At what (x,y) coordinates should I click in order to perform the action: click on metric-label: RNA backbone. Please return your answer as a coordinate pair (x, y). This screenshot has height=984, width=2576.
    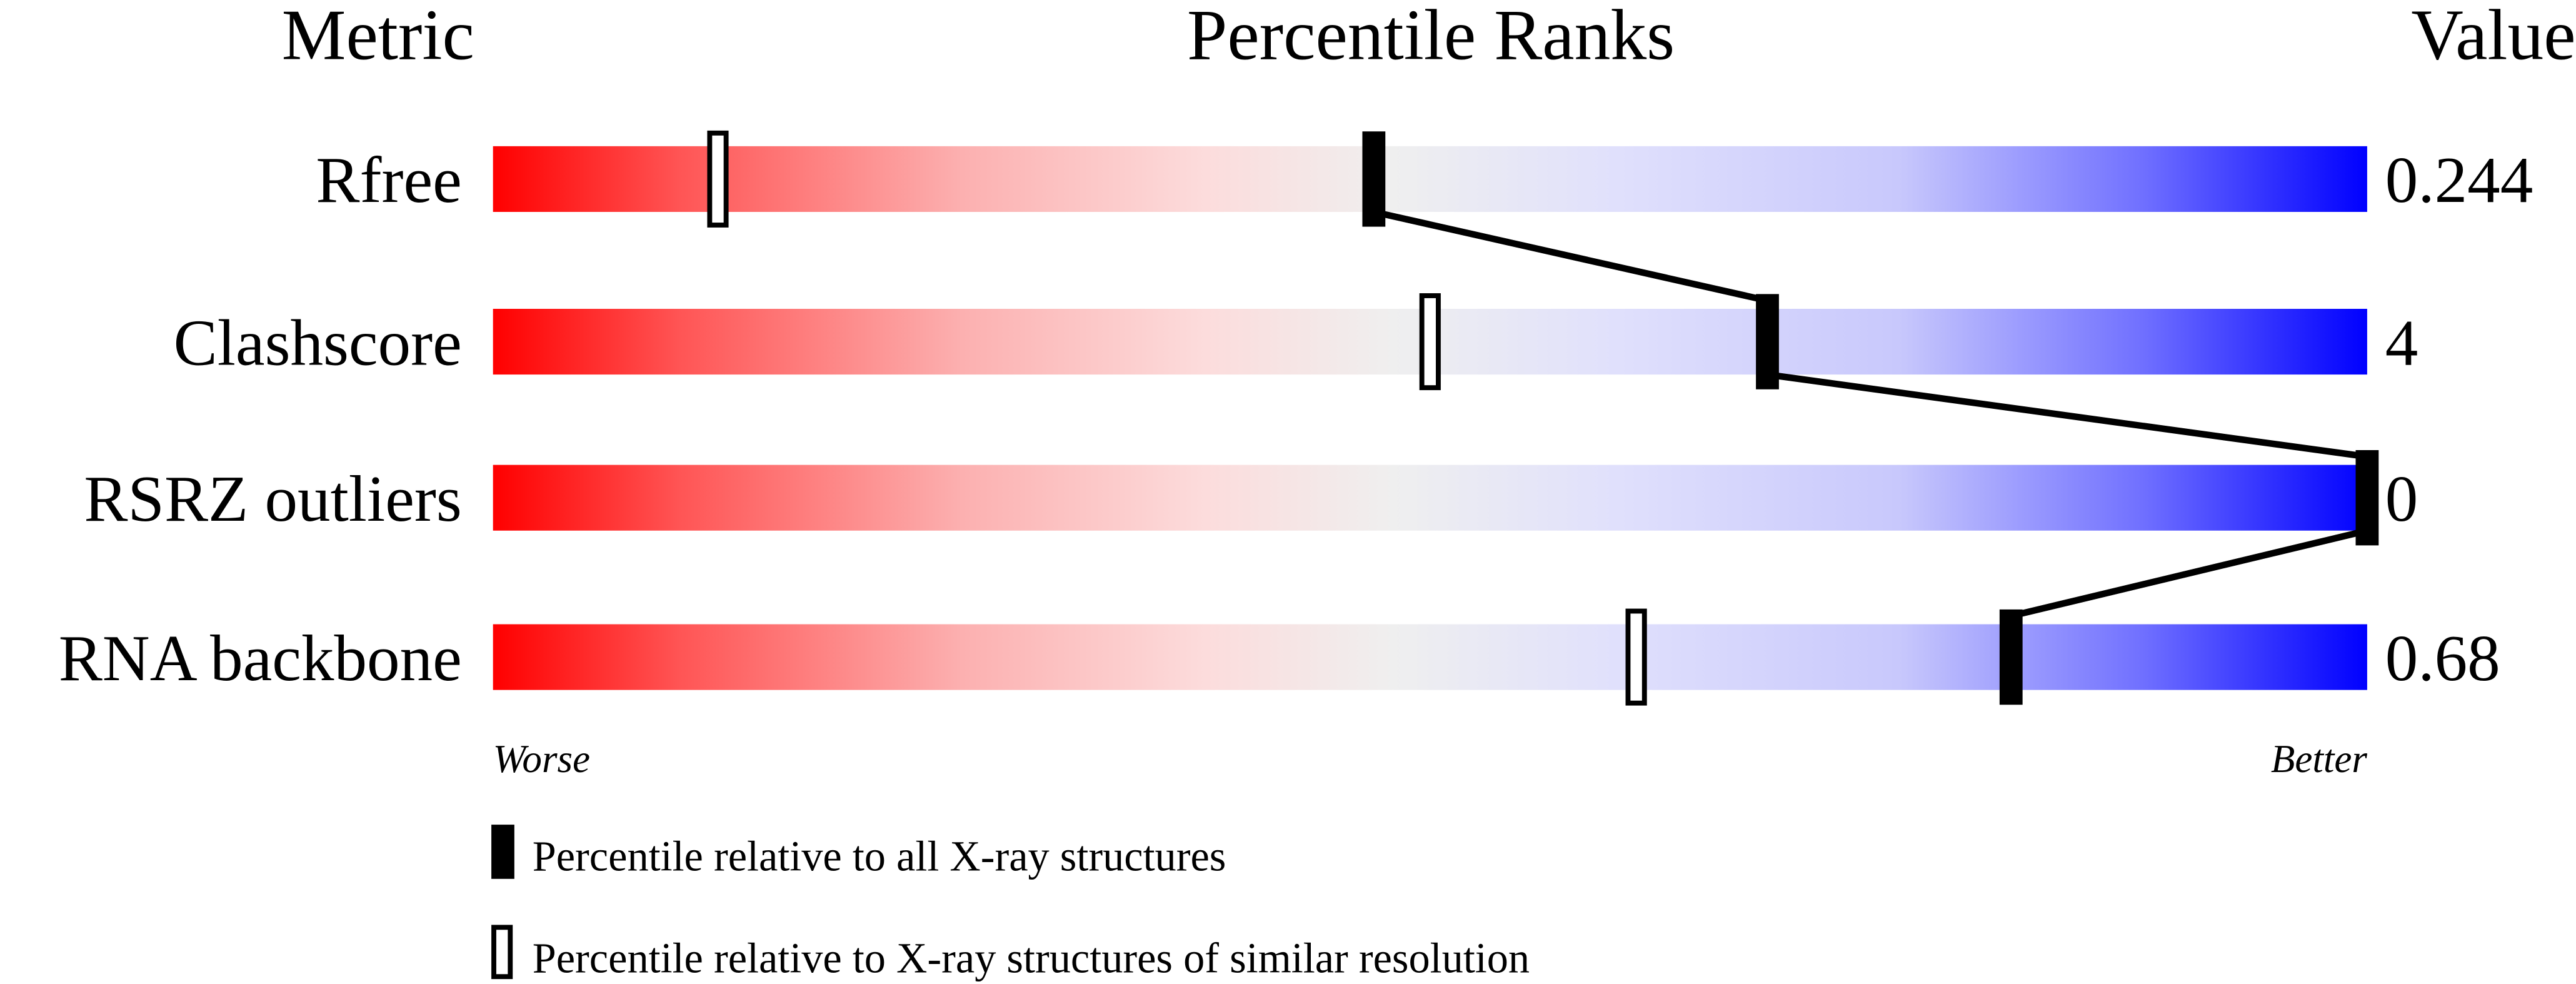
    Looking at the image, I should click on (260, 658).